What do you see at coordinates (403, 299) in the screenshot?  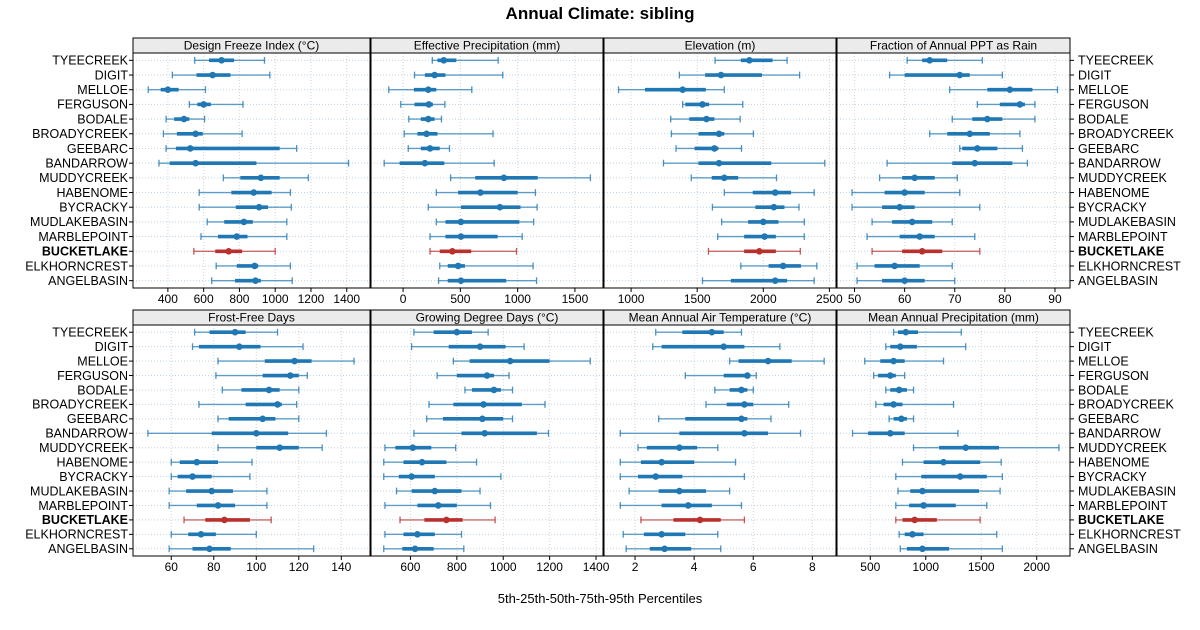 I see `axis-tick-label: 0` at bounding box center [403, 299].